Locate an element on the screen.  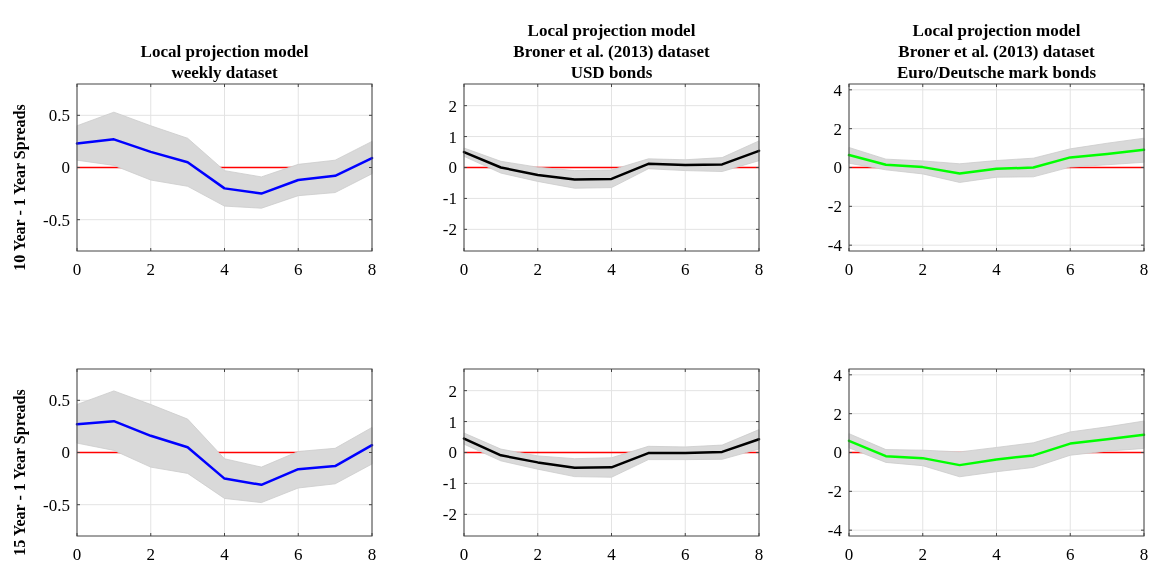
y-axis-title: 15 Year - 1 Year Spreads is located at coordinates (20, 472).